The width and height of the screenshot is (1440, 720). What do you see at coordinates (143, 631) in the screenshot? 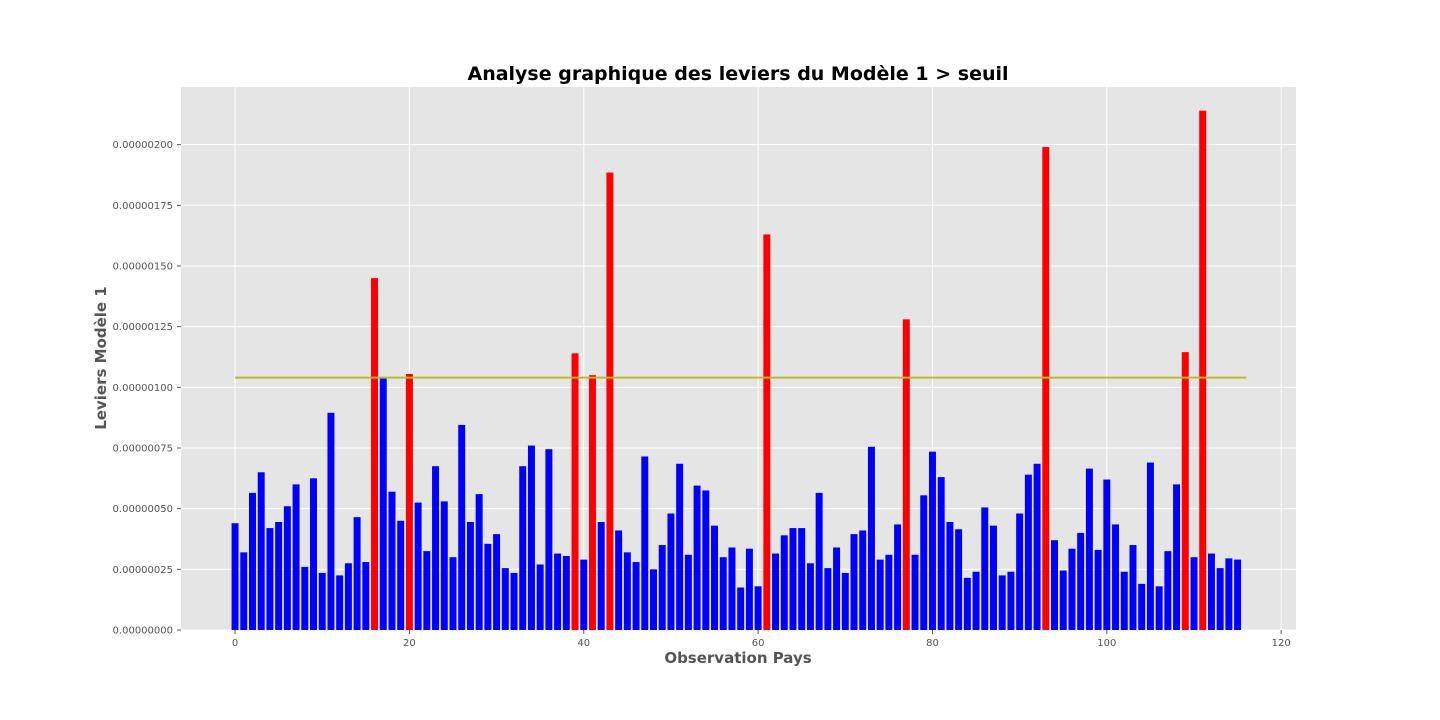
I see `y-tick-label: 0.00000000` at bounding box center [143, 631].